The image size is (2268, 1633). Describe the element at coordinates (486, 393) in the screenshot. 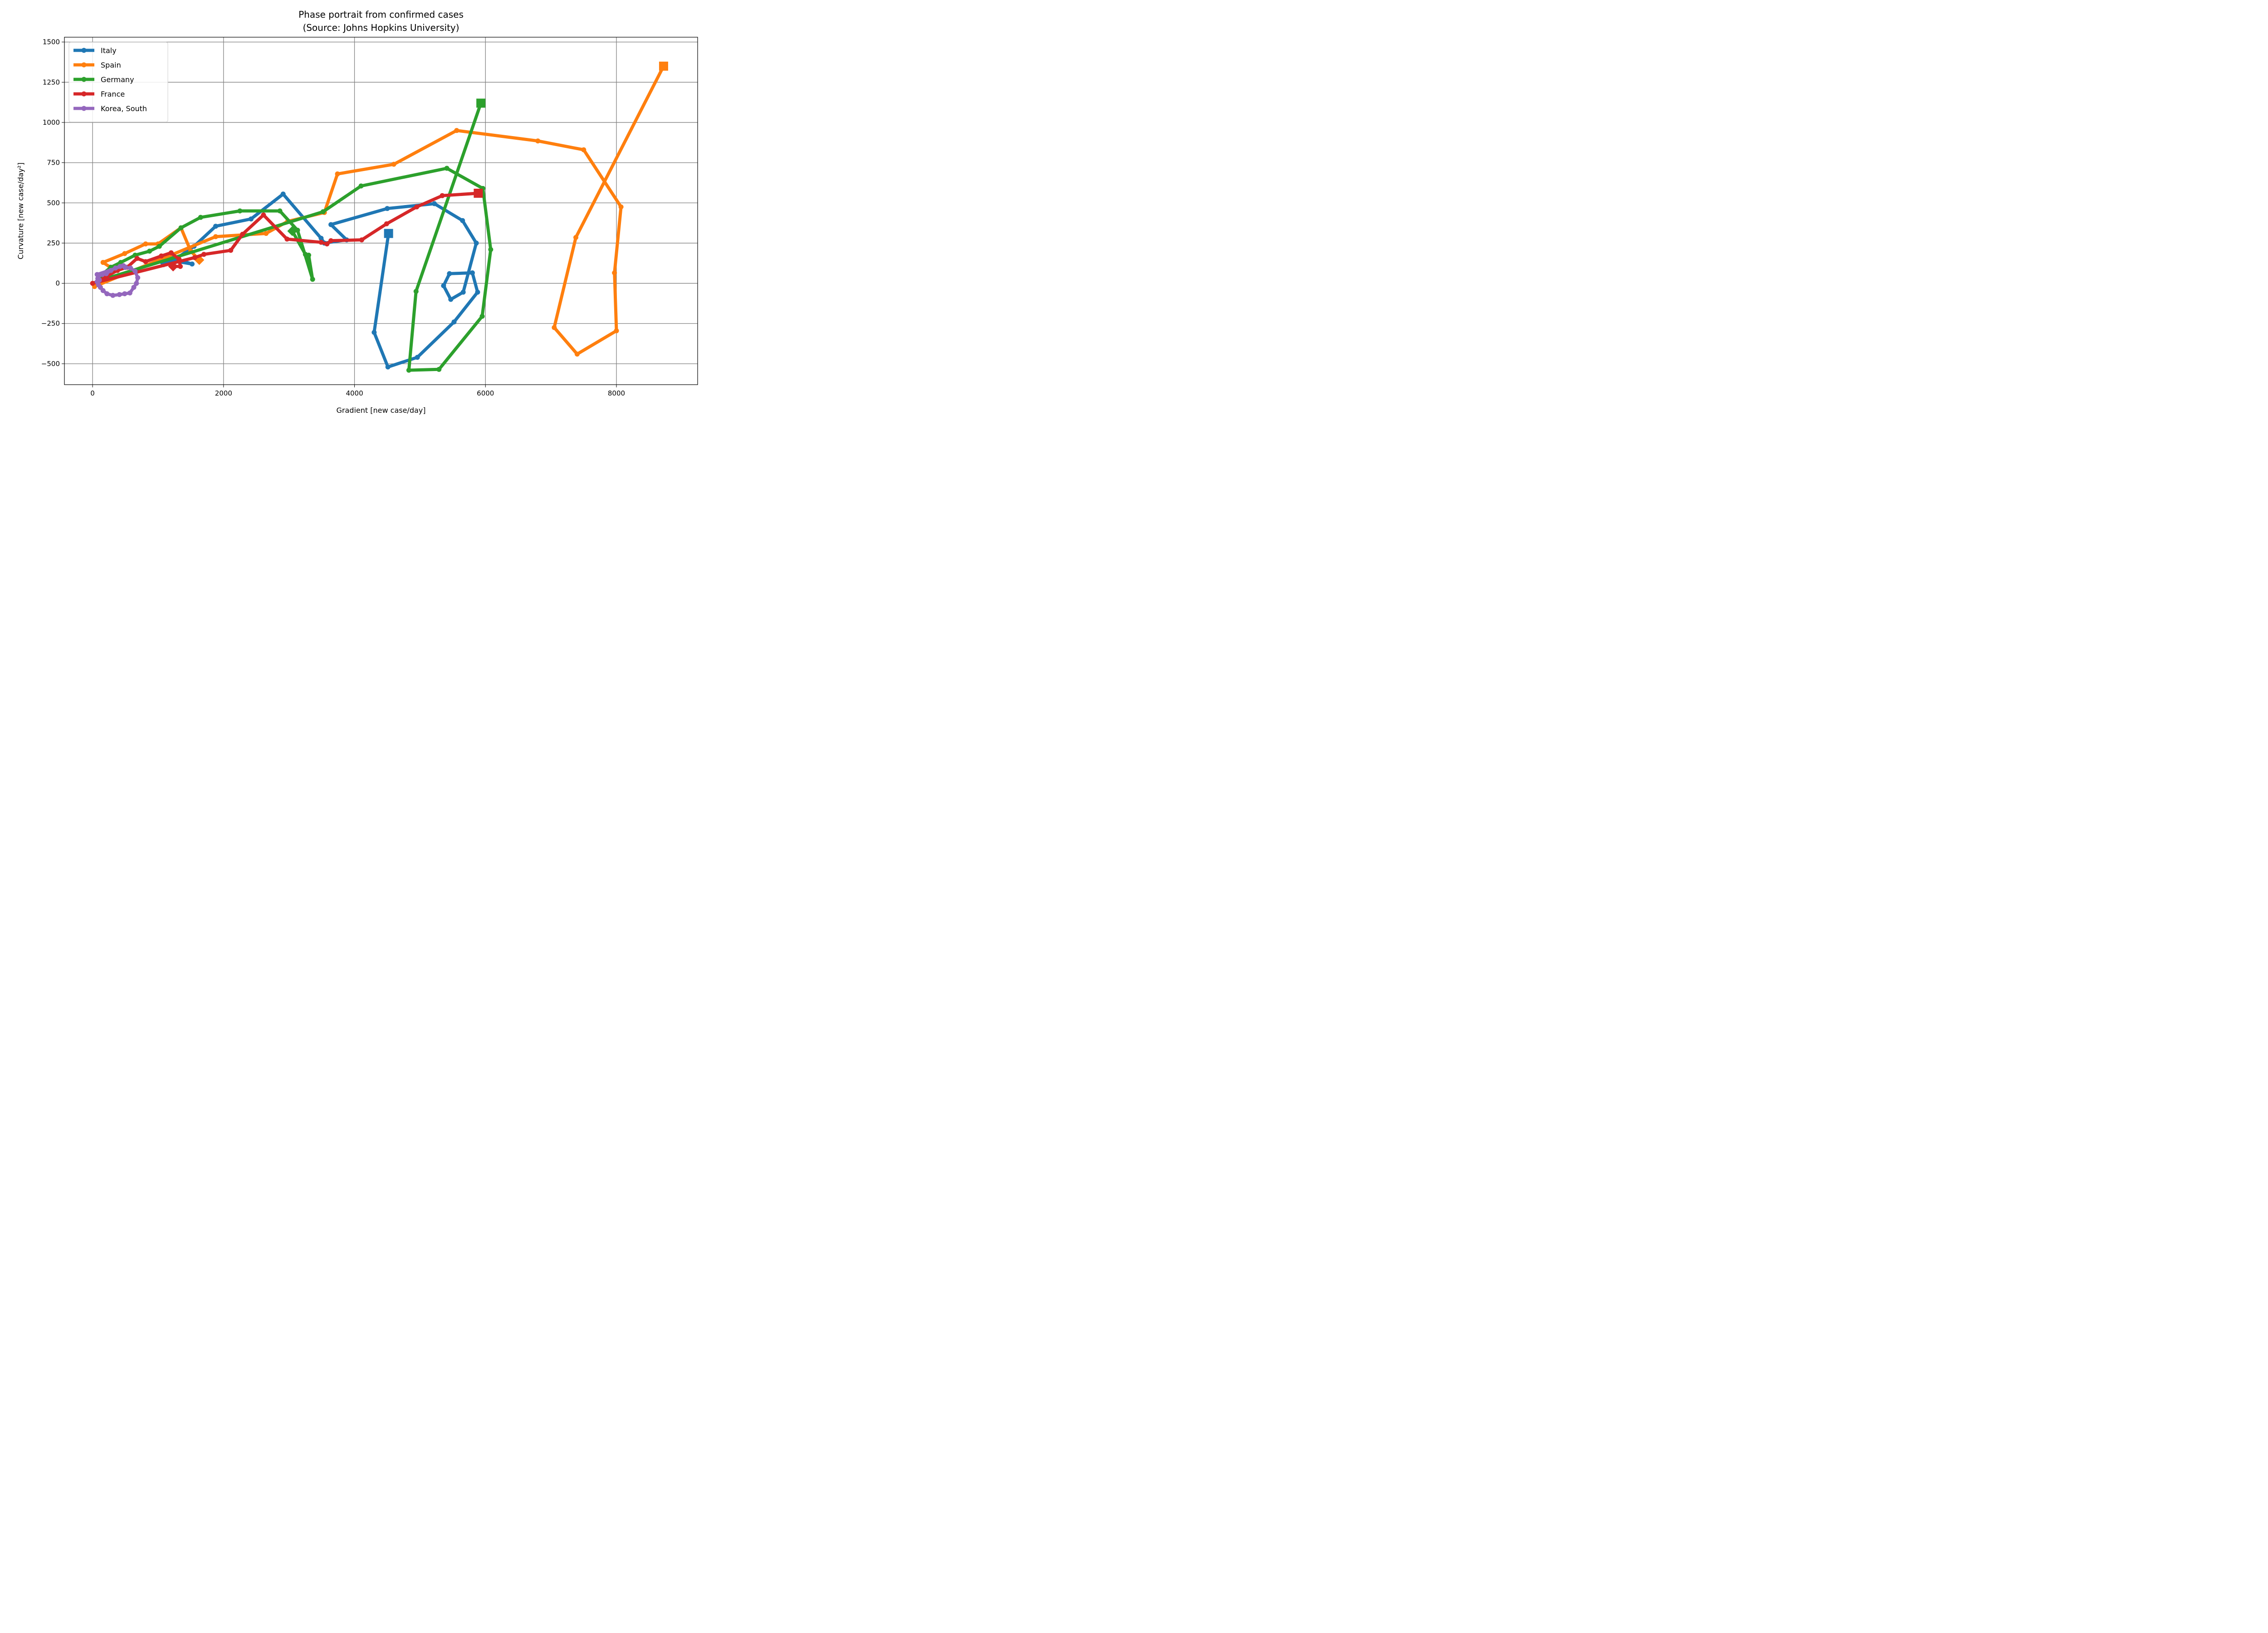

I see `x-tick-label: 6000` at that location.